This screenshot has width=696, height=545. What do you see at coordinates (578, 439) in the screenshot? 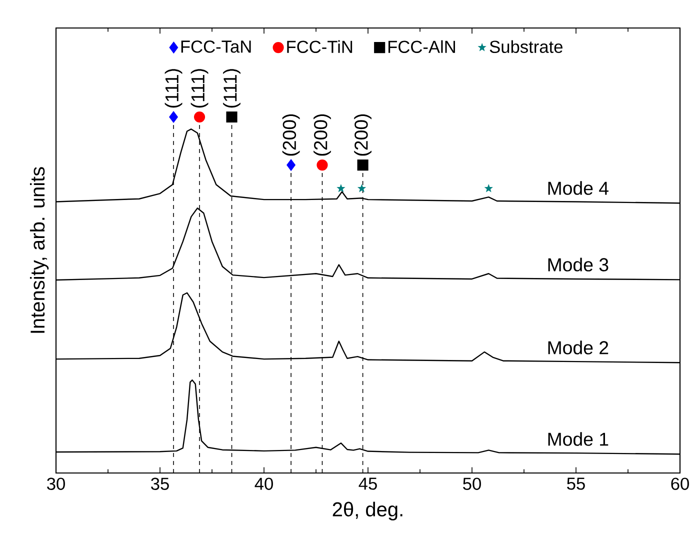
I see `series-label: Mode 1` at bounding box center [578, 439].